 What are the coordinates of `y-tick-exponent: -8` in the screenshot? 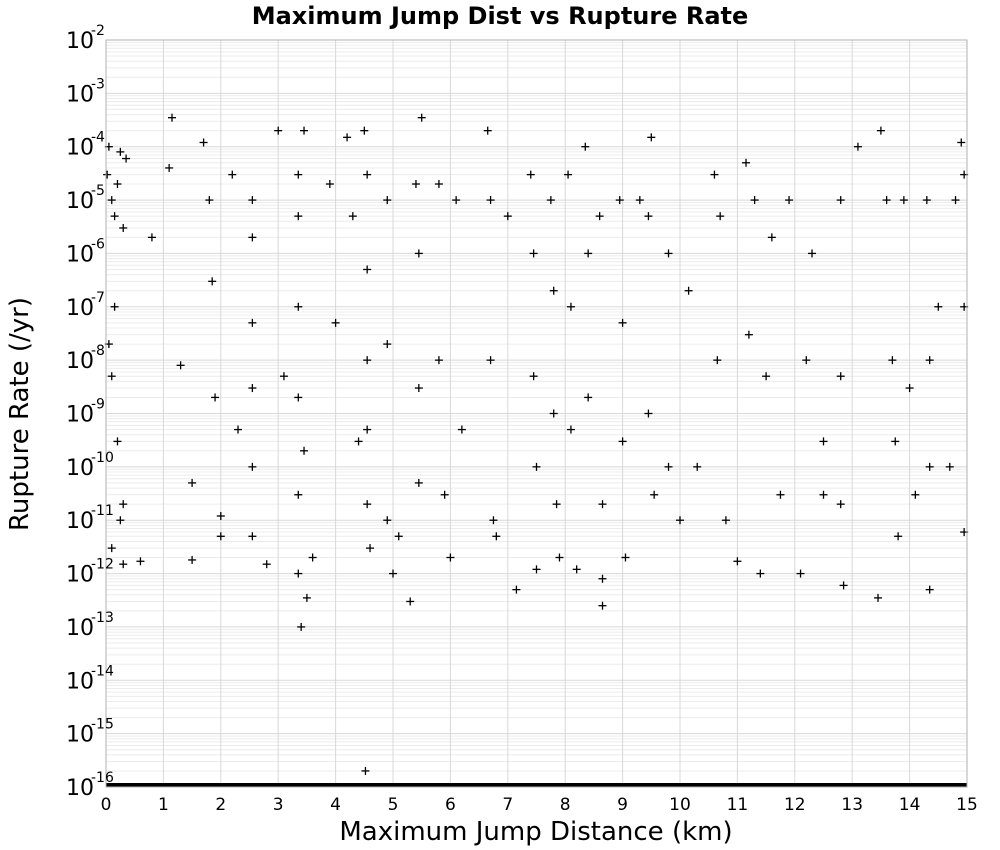 It's located at (98, 351).